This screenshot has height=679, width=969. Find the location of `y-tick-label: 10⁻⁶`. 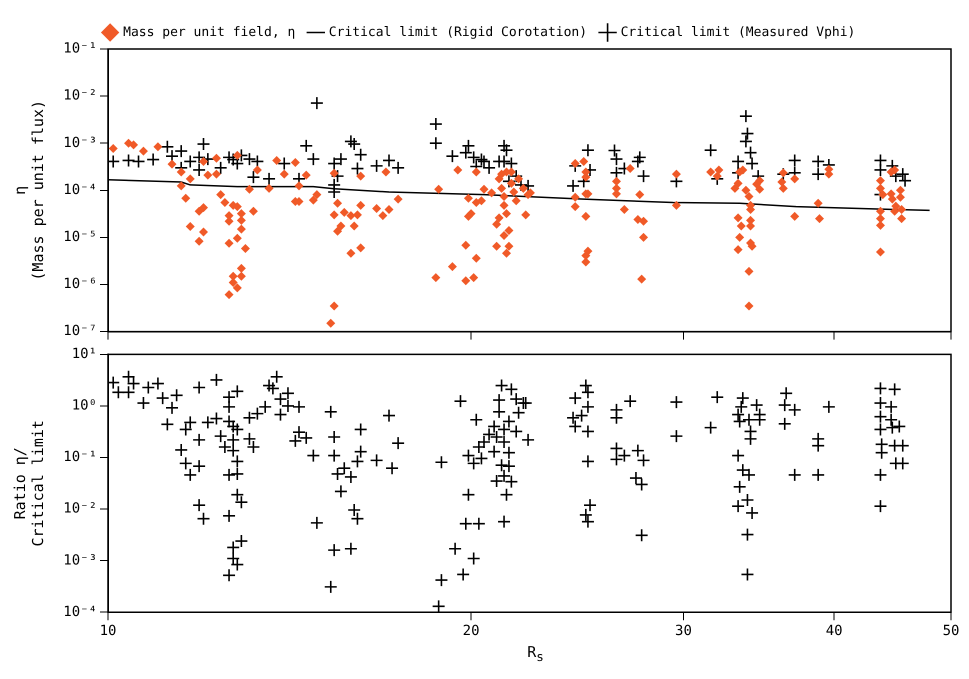

y-tick-label: 10⁻⁶ is located at coordinates (80, 284).